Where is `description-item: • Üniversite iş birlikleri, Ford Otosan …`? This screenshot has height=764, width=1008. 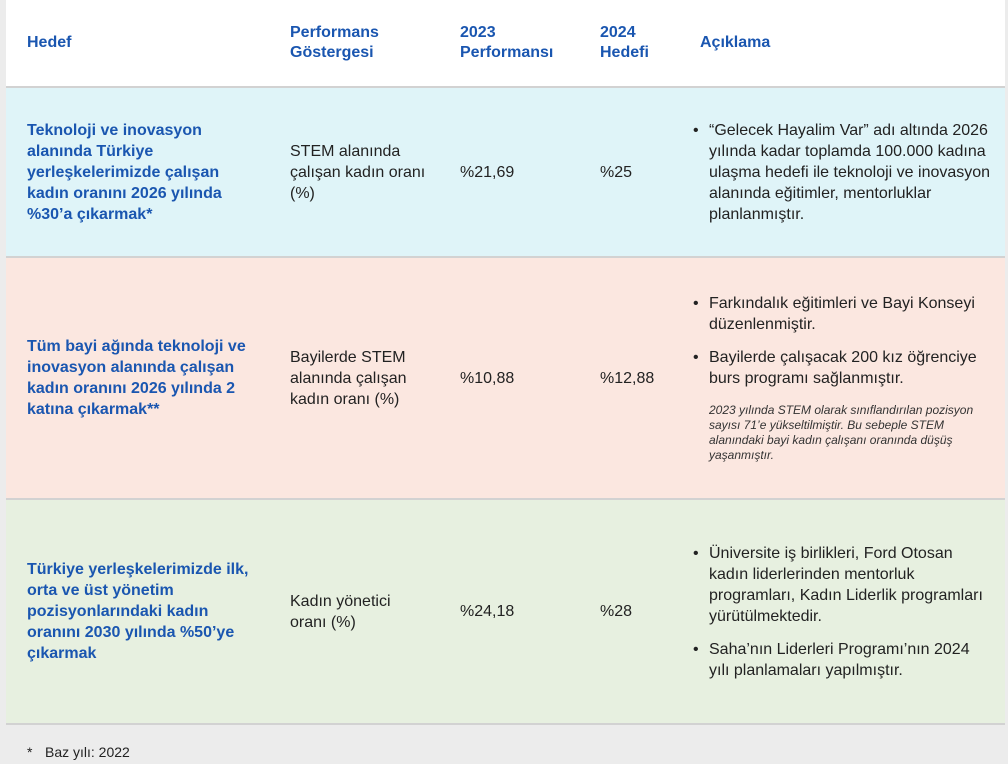 description-item: • Üniversite iş birlikleri, Ford Otosan … is located at coordinates (842, 585).